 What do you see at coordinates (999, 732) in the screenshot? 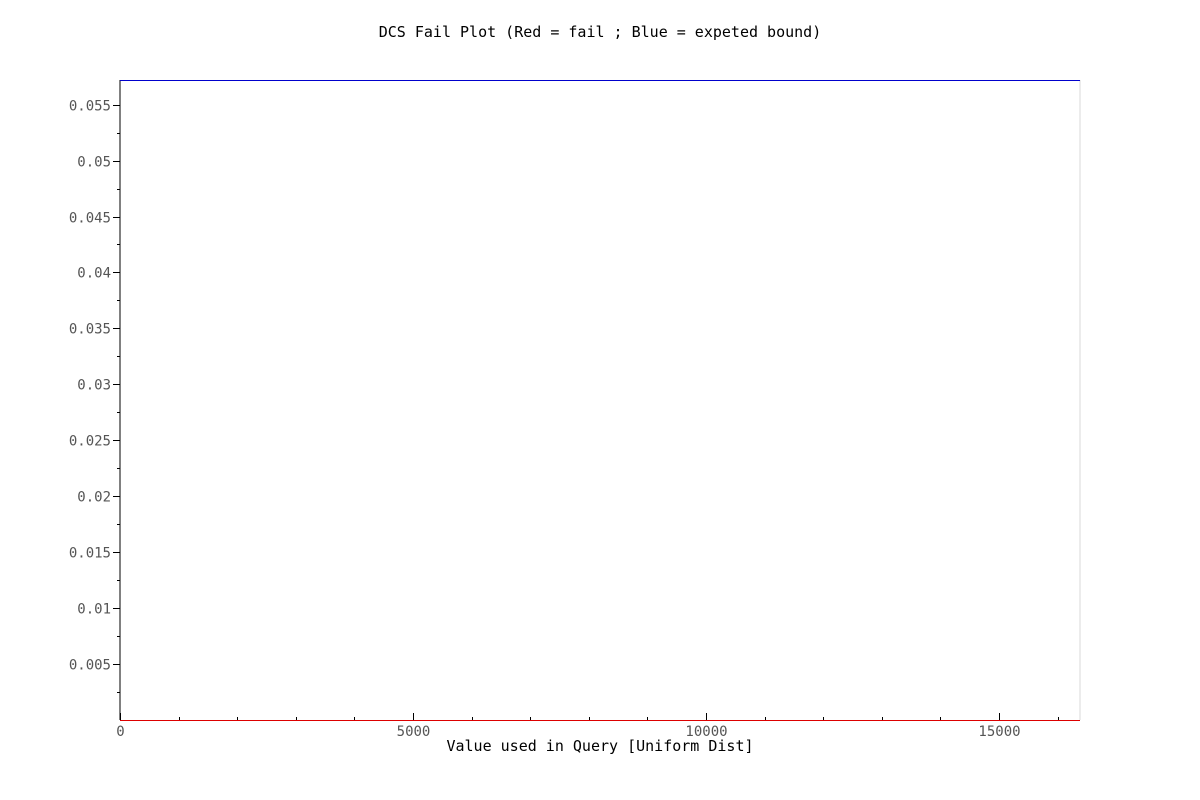
I see `x-tick-label: 15000` at bounding box center [999, 732].